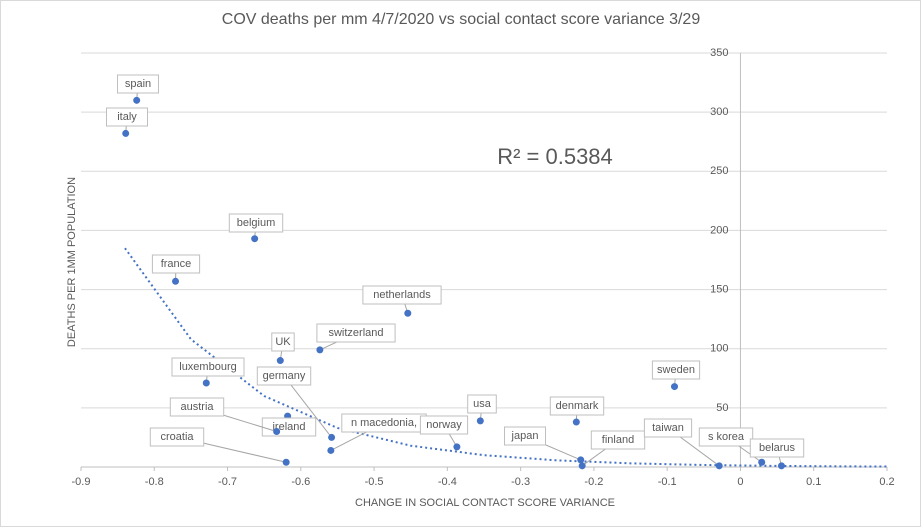  I want to click on y-tick-label: 200, so click(719, 230).